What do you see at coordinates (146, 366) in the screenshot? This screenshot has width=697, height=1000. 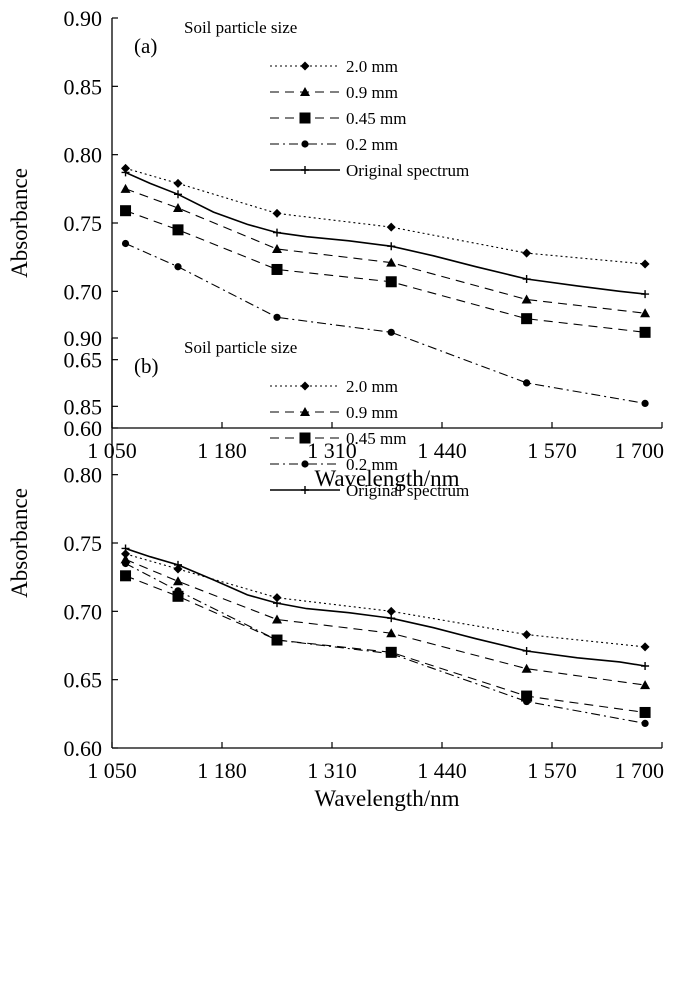 I see `panel-label: (b)` at bounding box center [146, 366].